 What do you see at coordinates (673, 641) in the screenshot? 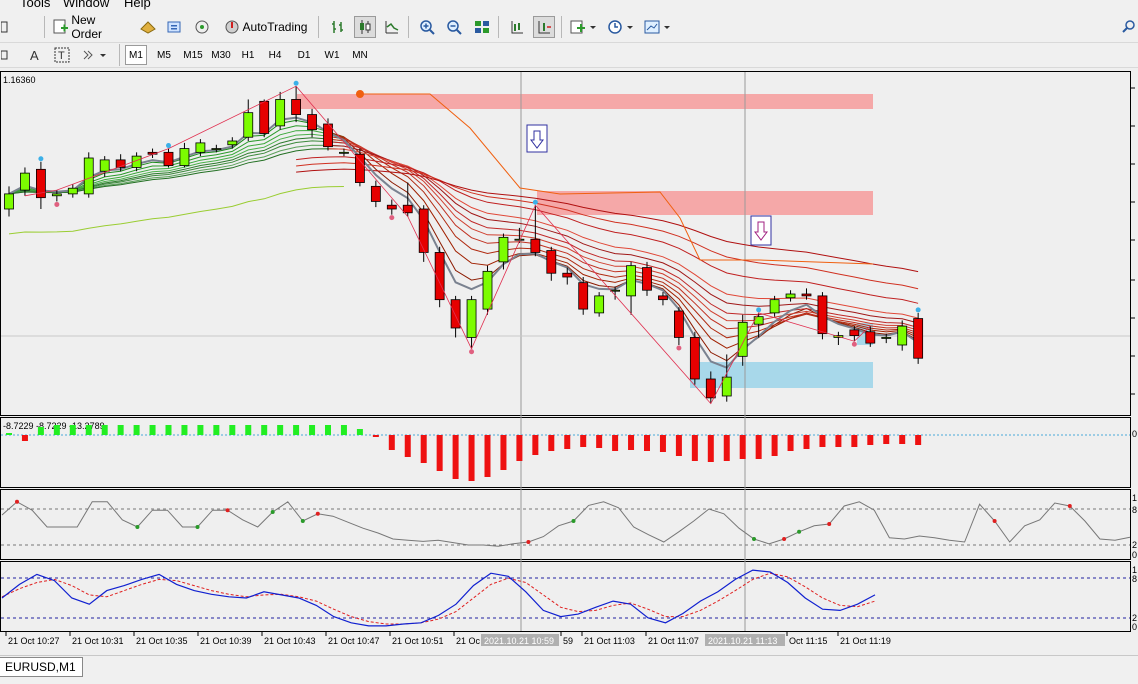
I see `time-axis-label: 21 Oct 11:07` at bounding box center [673, 641].